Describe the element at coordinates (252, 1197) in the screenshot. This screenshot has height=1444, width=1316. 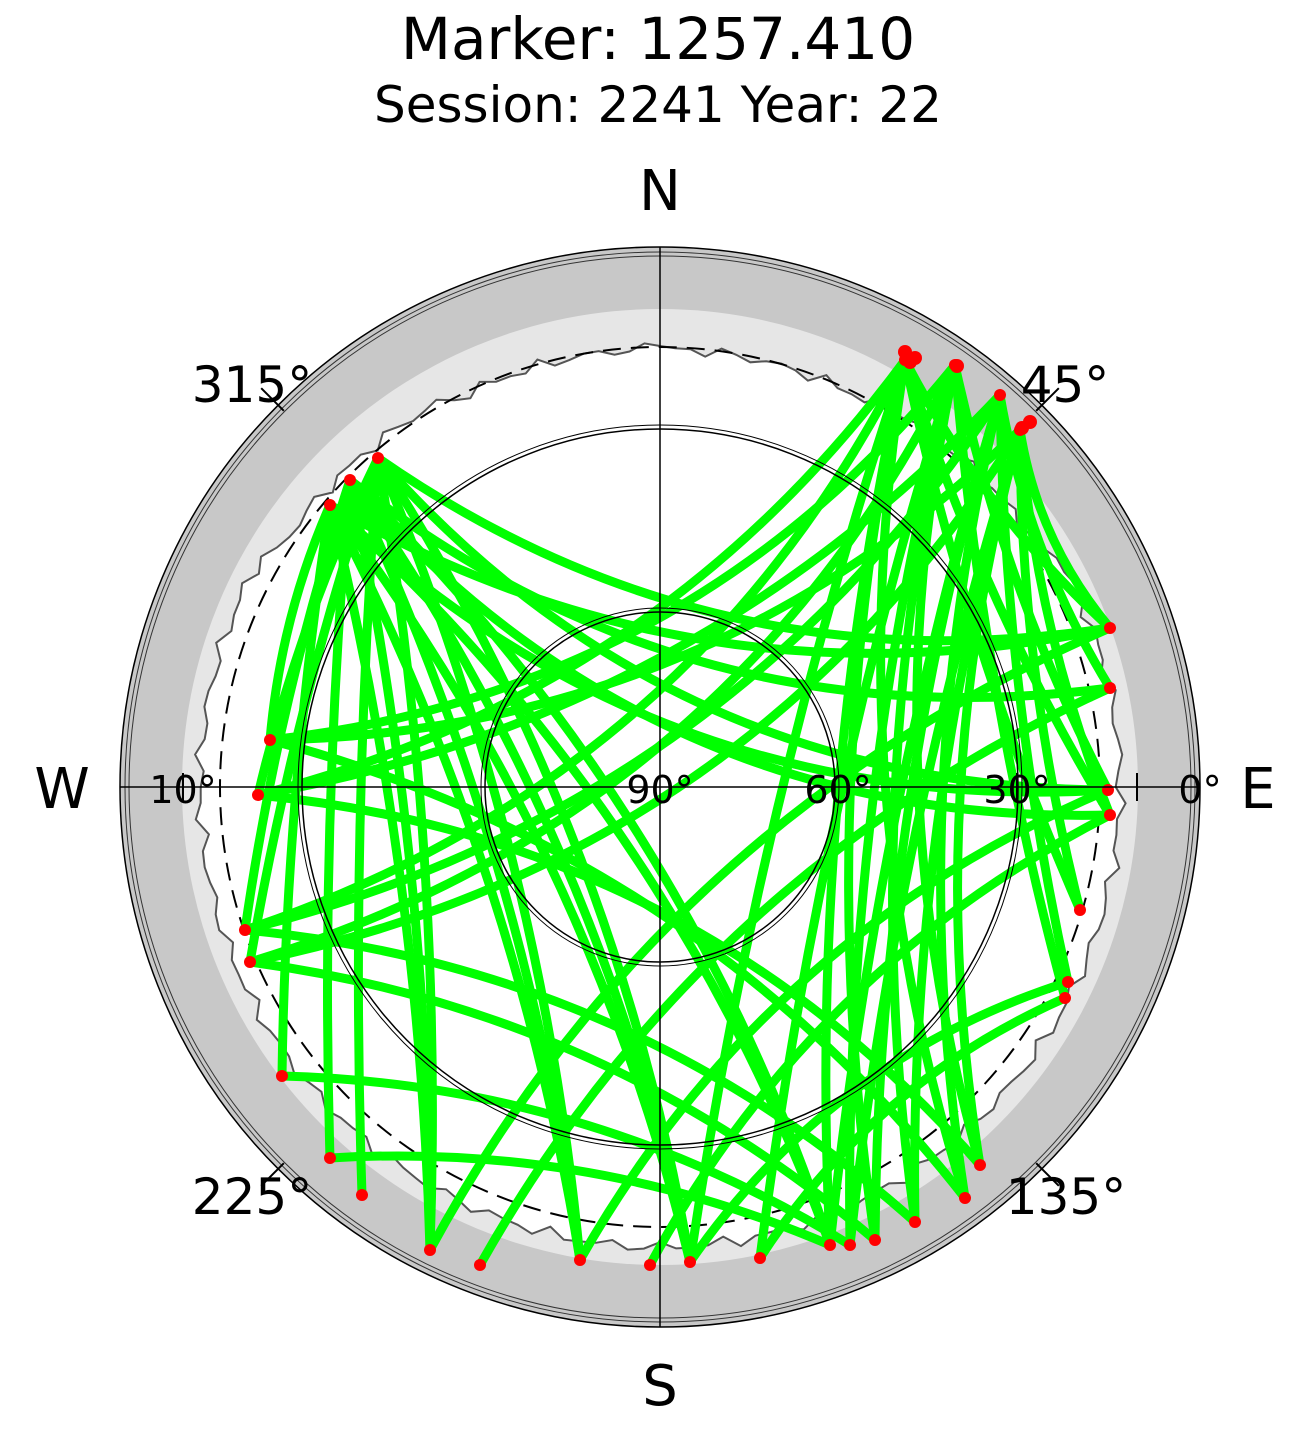
I see `azimuth-label-225: 225°` at that location.